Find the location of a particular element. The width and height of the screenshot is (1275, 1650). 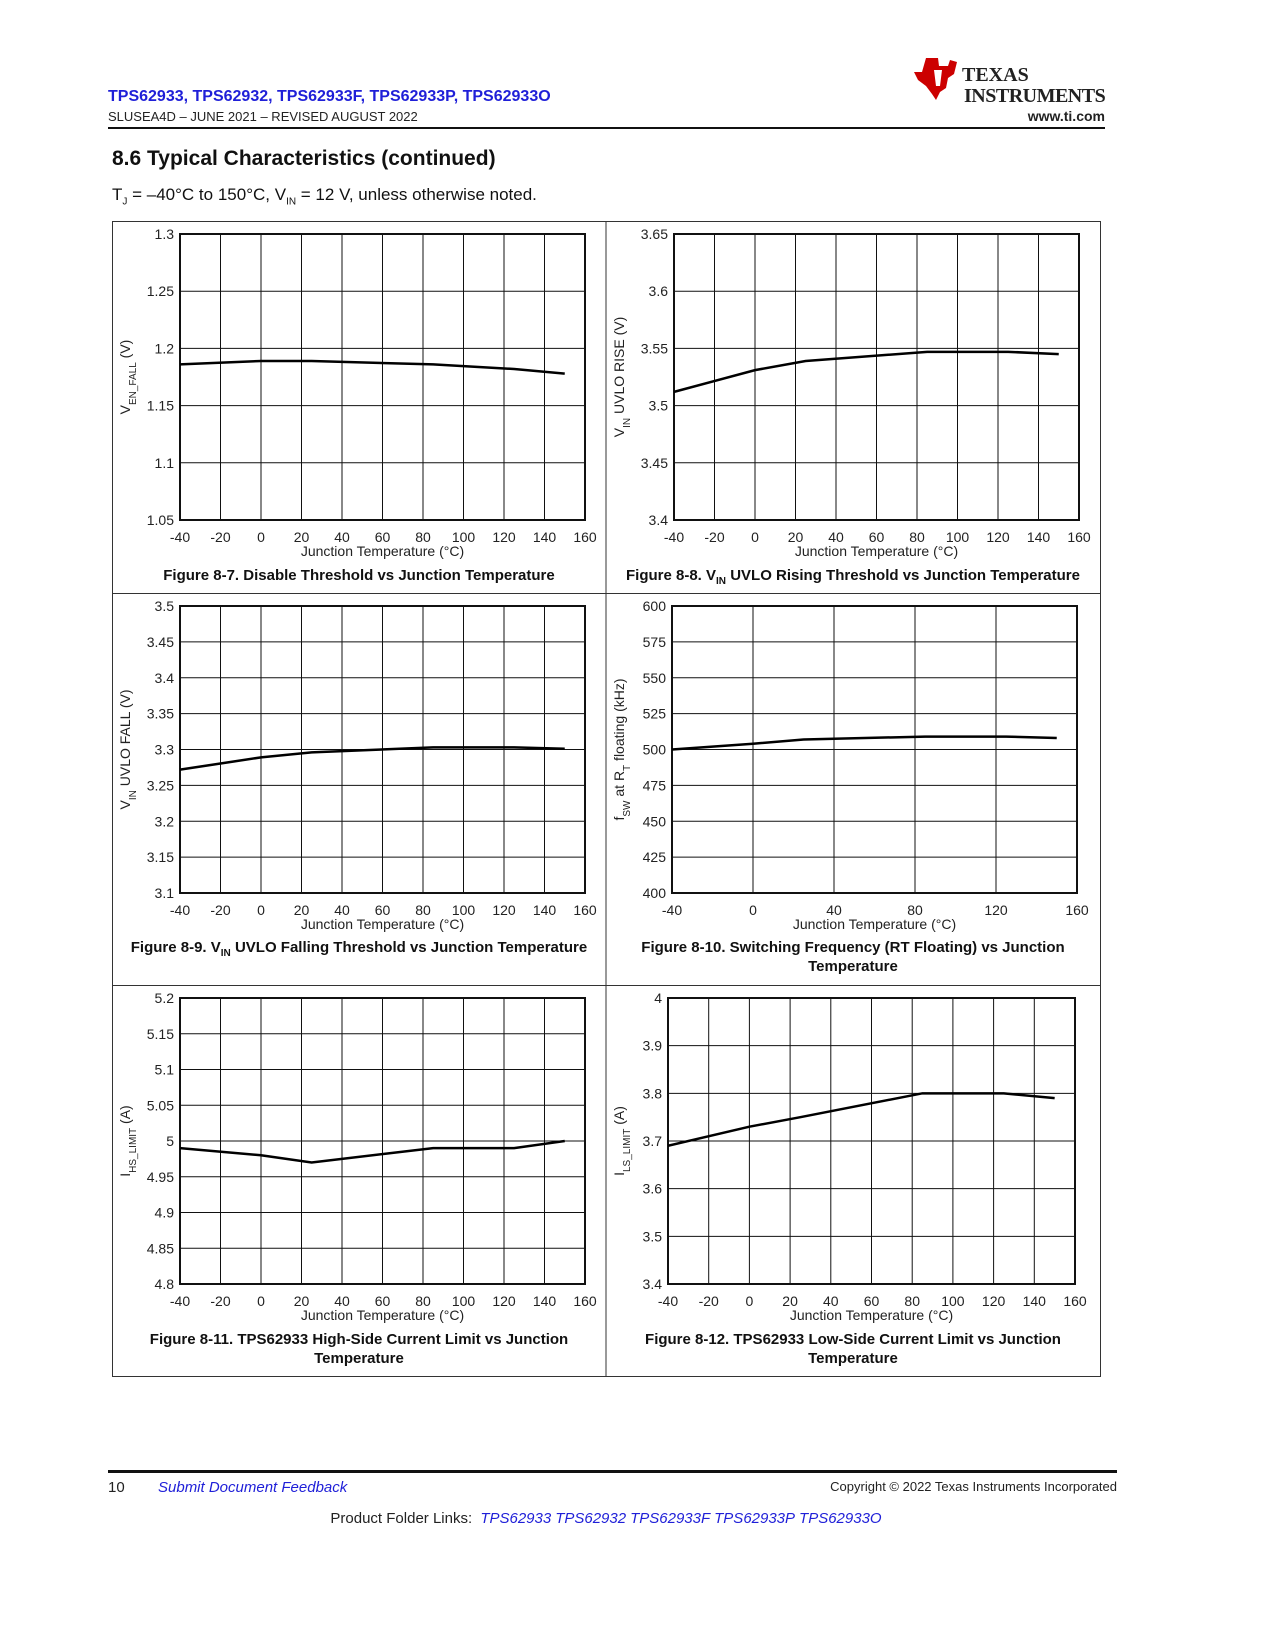

y-tick-label: 1.15 is located at coordinates (160, 406).